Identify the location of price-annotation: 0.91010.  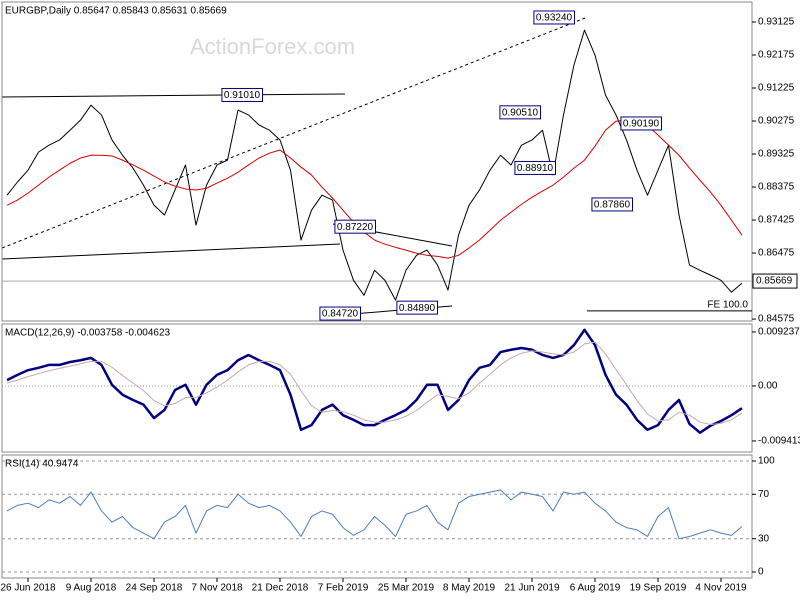
(242, 94).